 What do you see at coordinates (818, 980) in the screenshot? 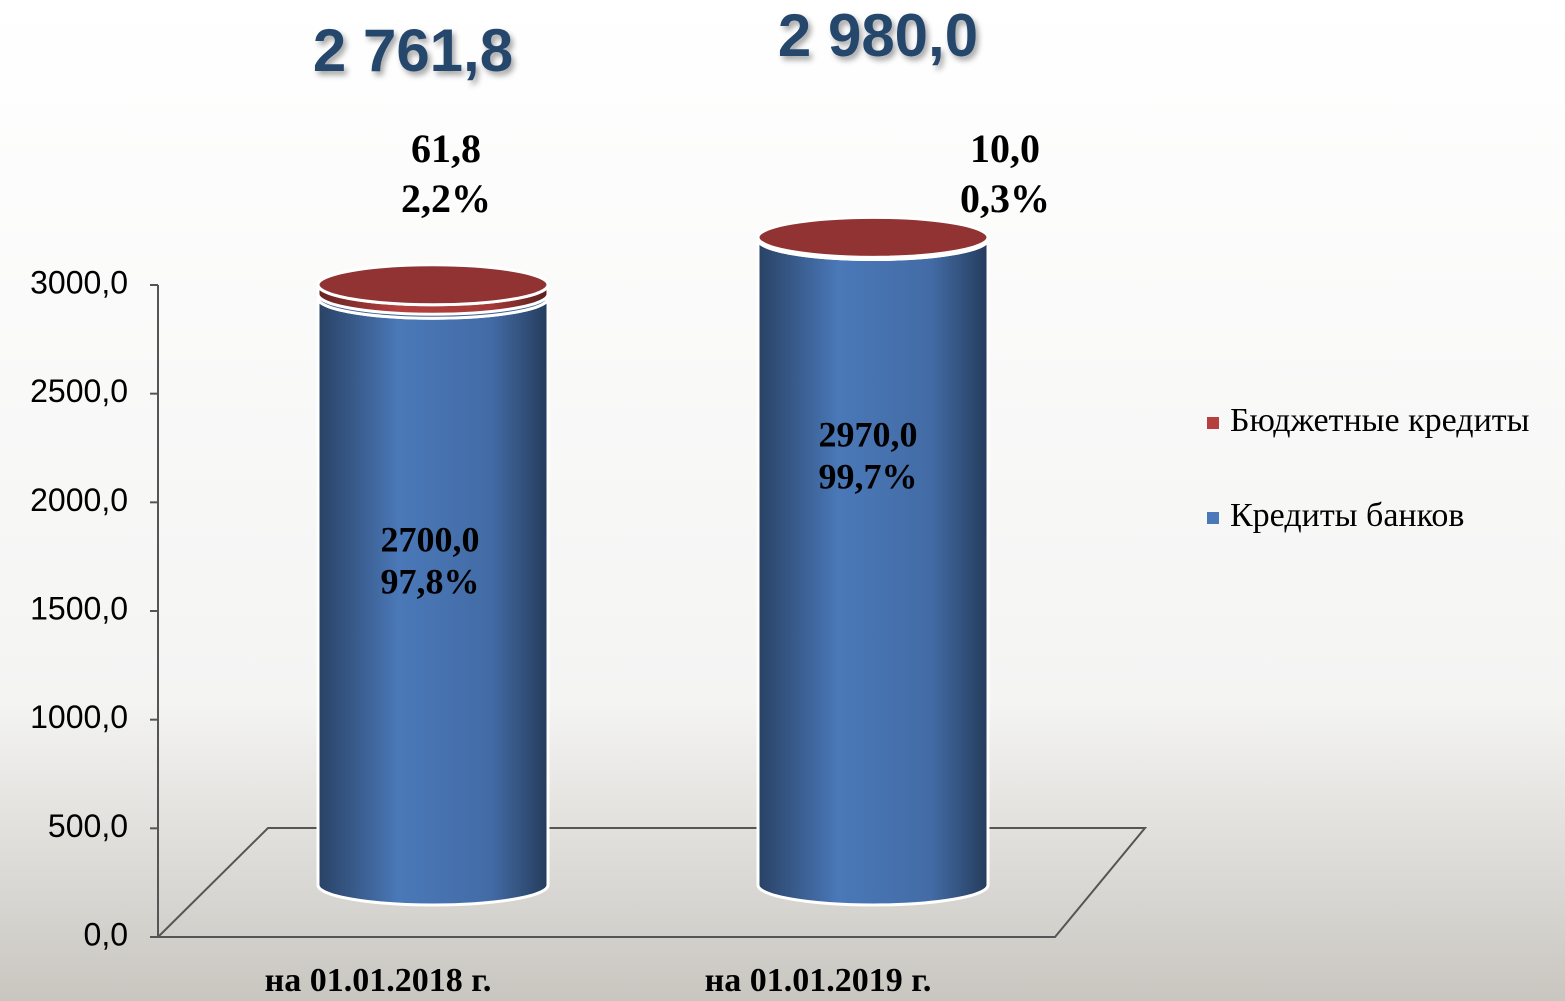
I see `x-tick-label: на 01.01.2019 г.` at bounding box center [818, 980].